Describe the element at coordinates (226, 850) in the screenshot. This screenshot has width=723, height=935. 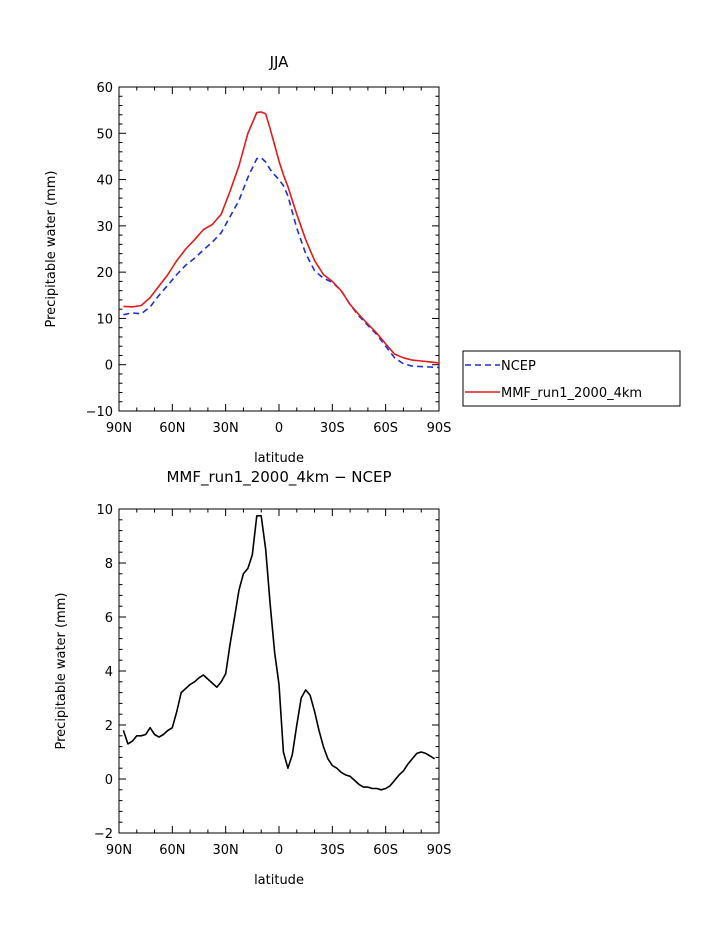
I see `bottom-xtick-label: 30N` at that location.